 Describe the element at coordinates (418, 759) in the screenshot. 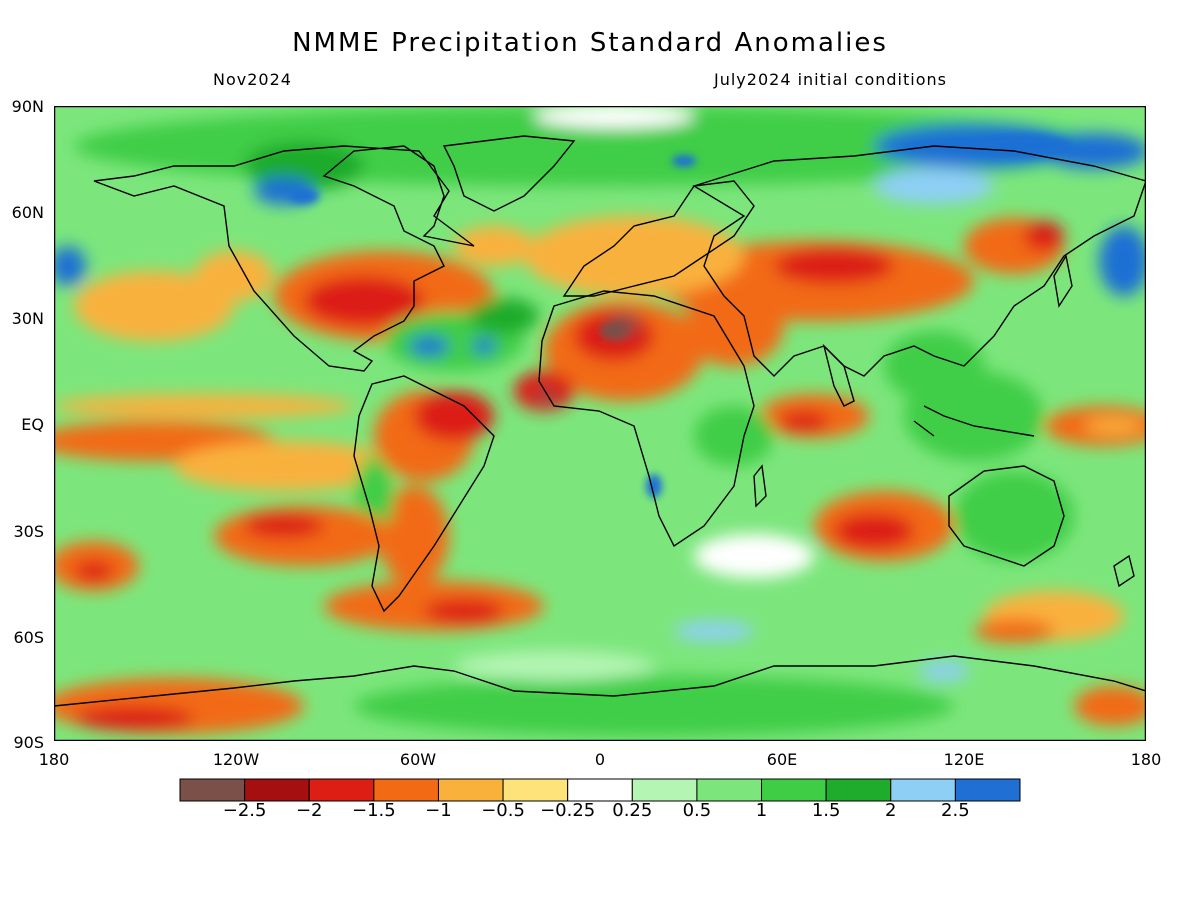

I see `lon-label-60w: 60W` at that location.